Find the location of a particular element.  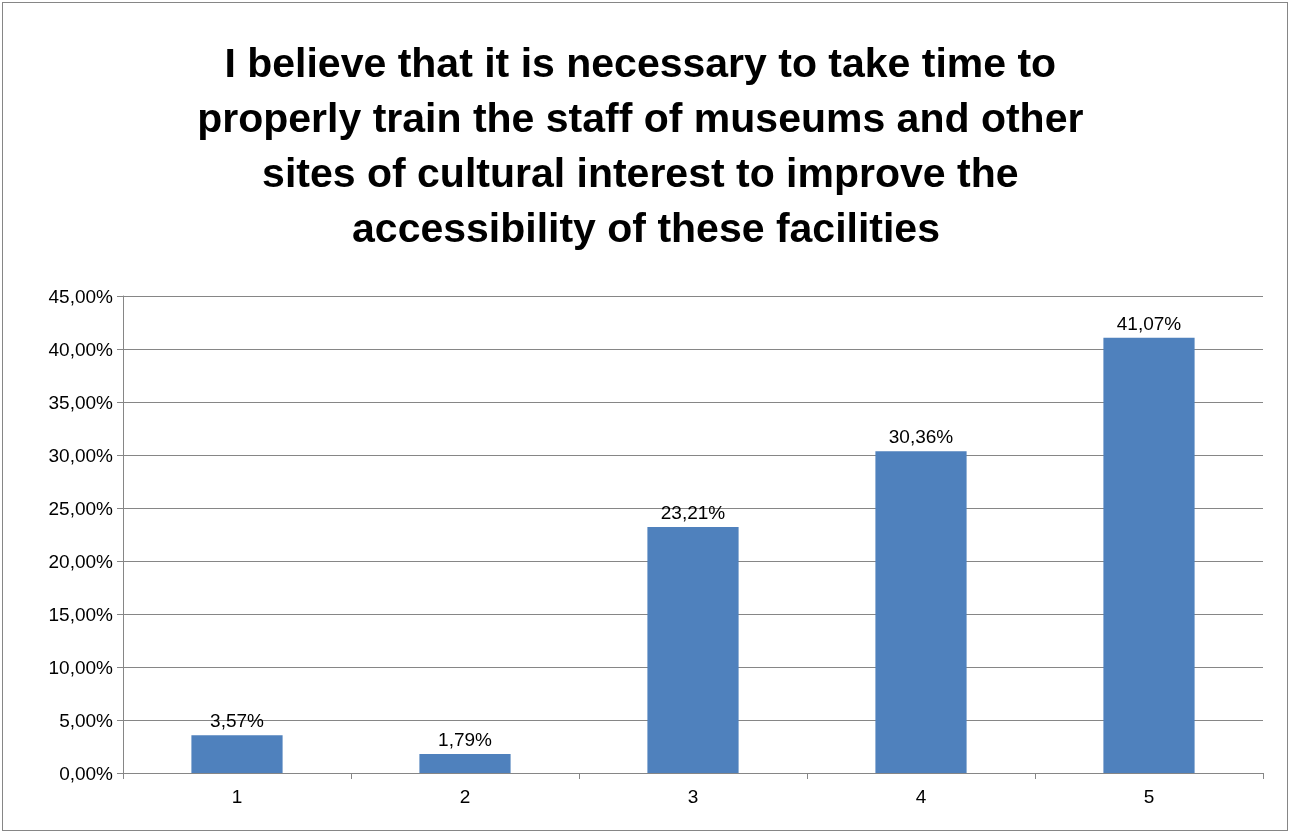

data-label: 41,07% is located at coordinates (1149, 323).